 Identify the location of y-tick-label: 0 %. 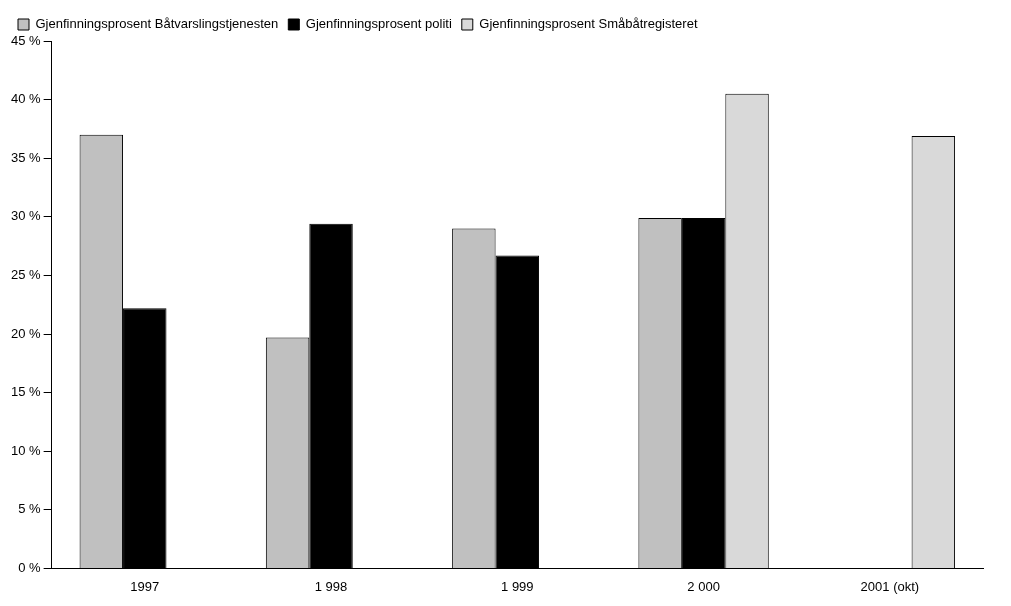
(30, 567).